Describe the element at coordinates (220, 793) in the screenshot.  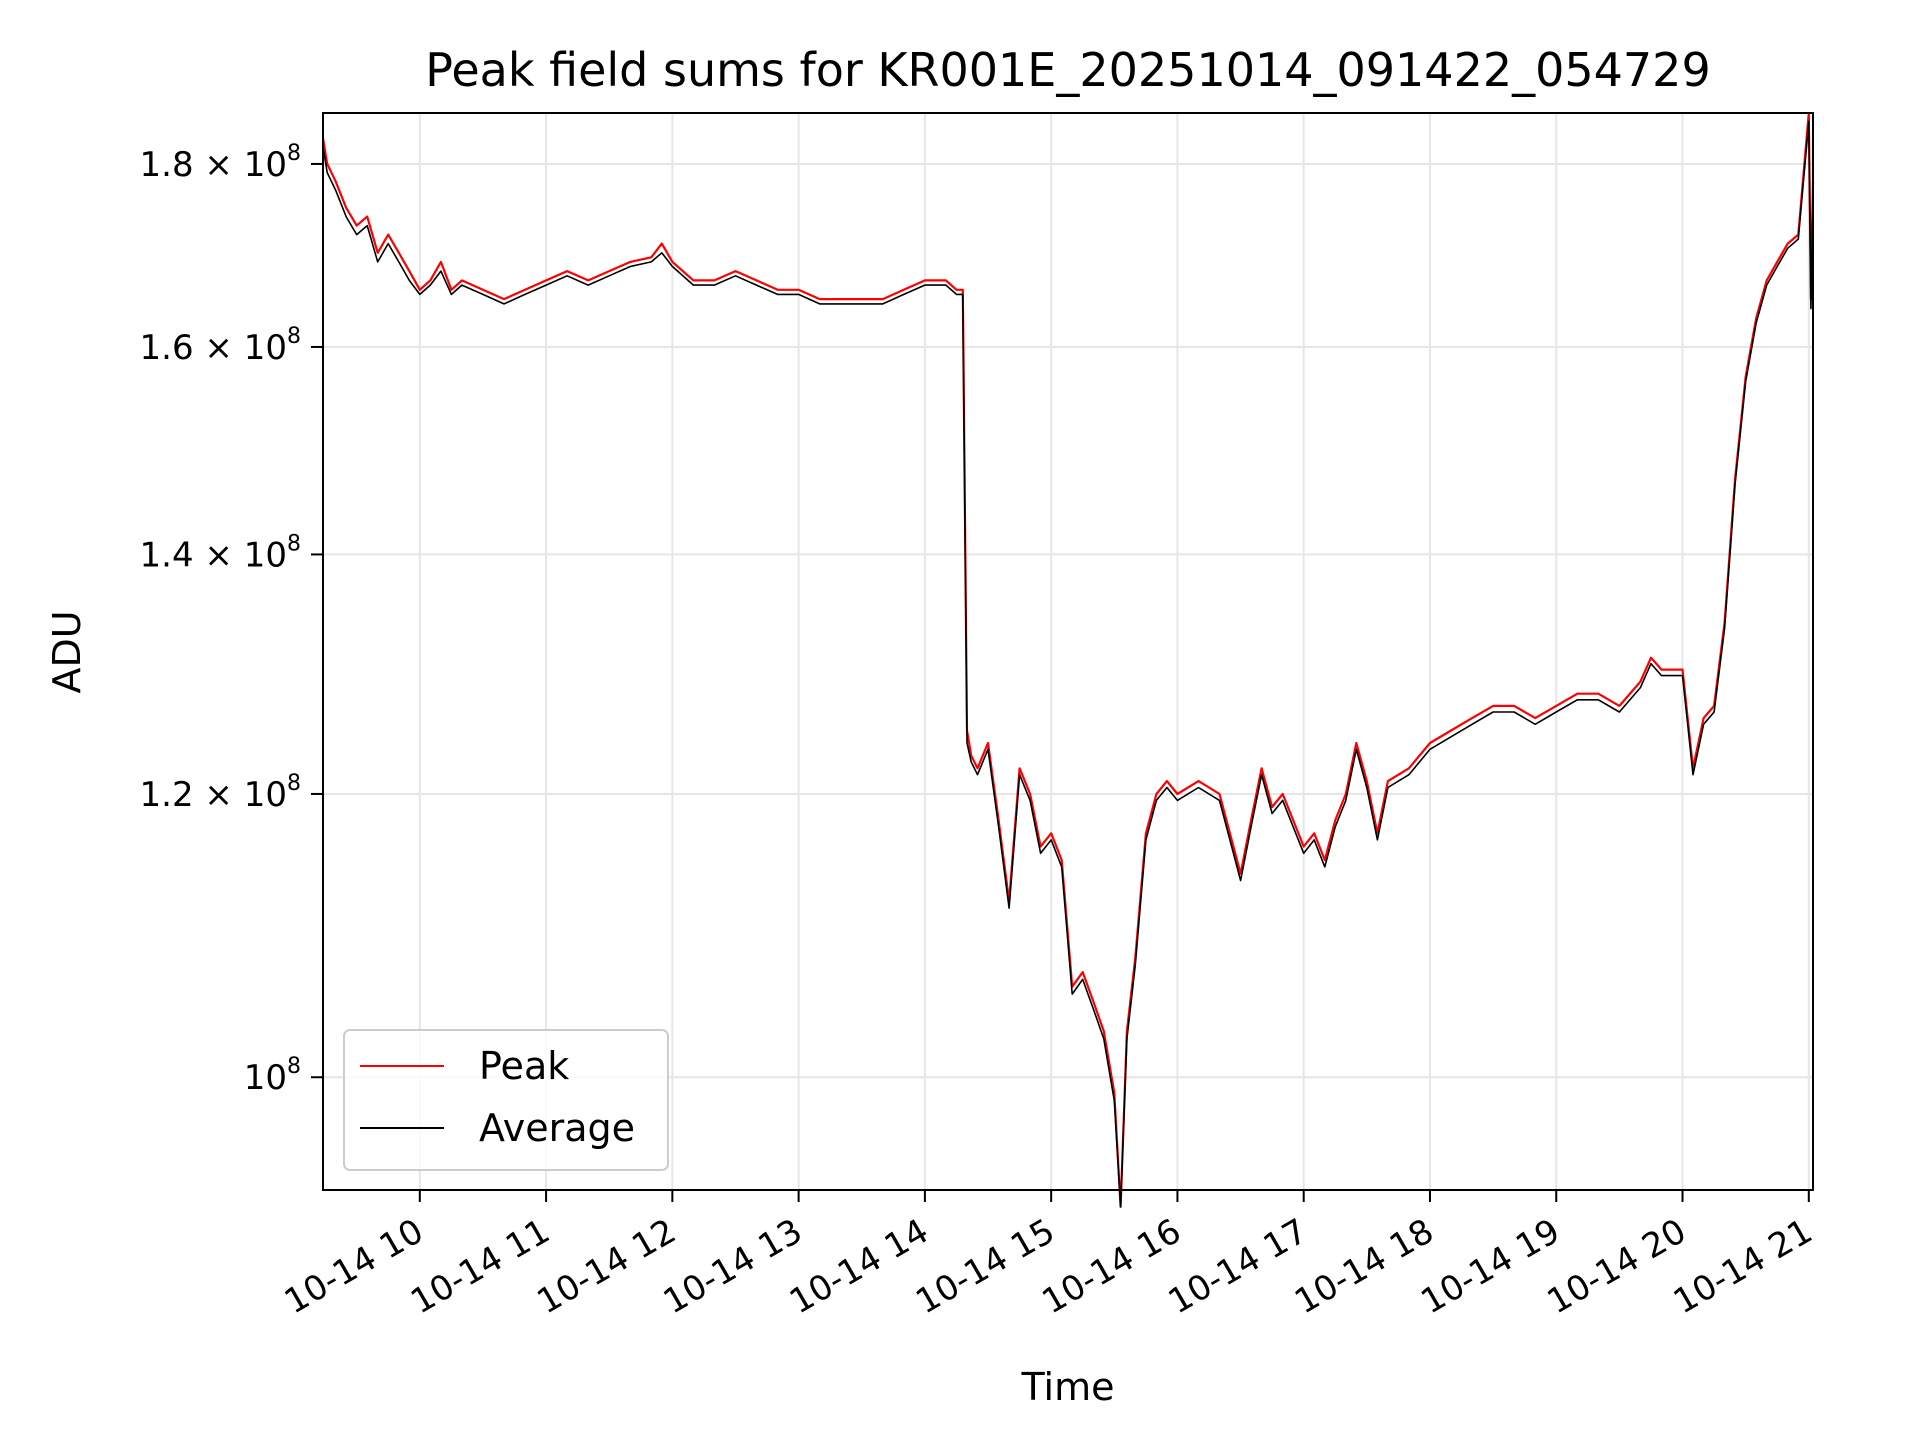
I see `y-tick-label: 1.2 × 108` at that location.